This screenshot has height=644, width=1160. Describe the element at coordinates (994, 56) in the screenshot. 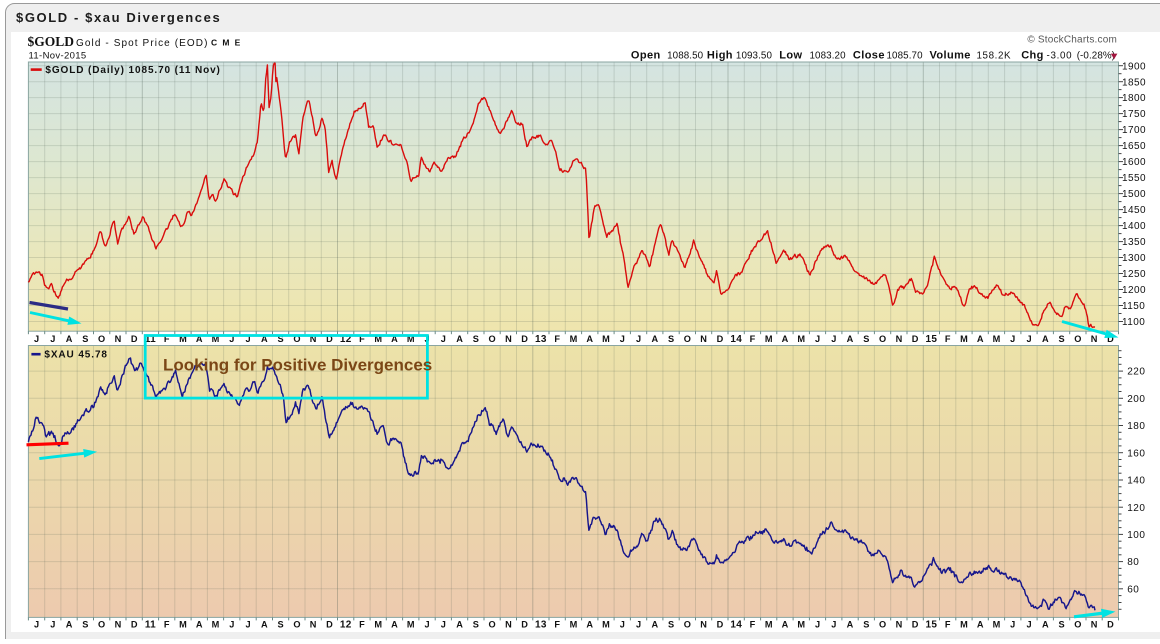

I see `svg-text: 158.2K` at that location.